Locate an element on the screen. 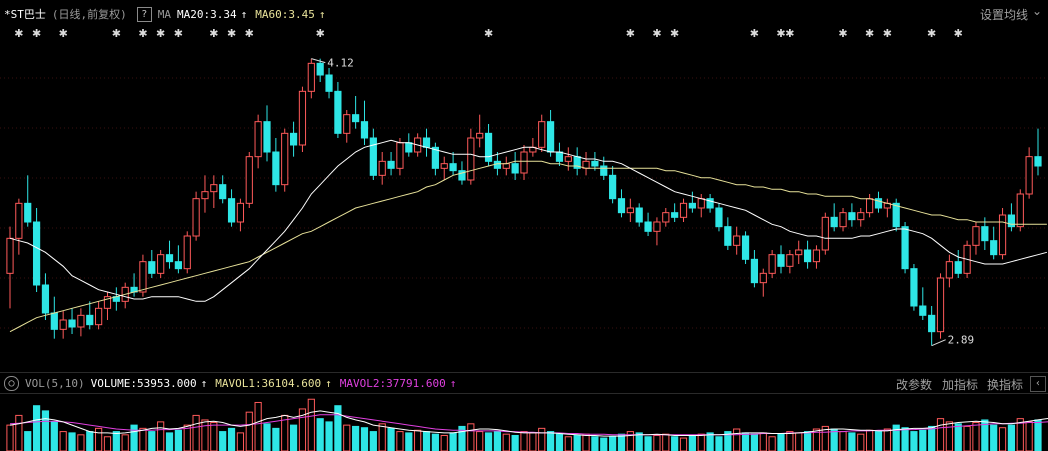  scroll-left-icon: ‹ is located at coordinates (1038, 384).